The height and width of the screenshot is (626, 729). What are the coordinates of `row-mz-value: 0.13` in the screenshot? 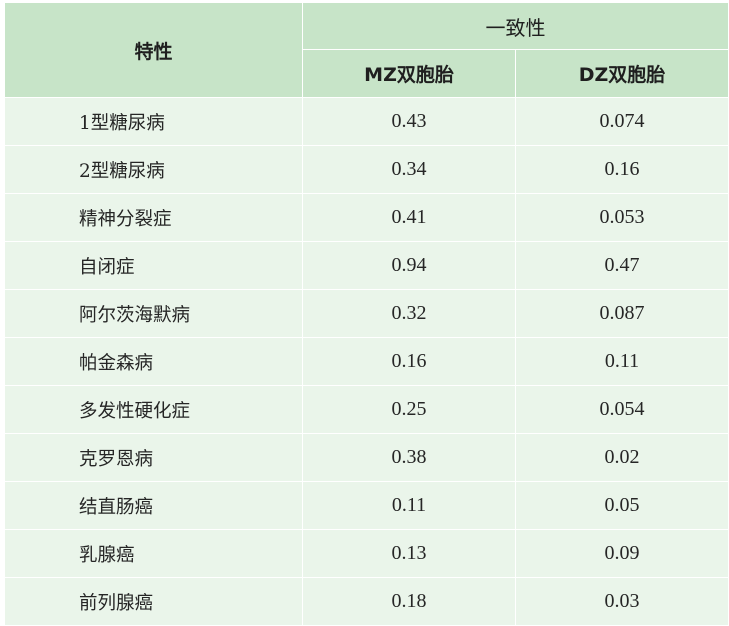 It's located at (409, 553).